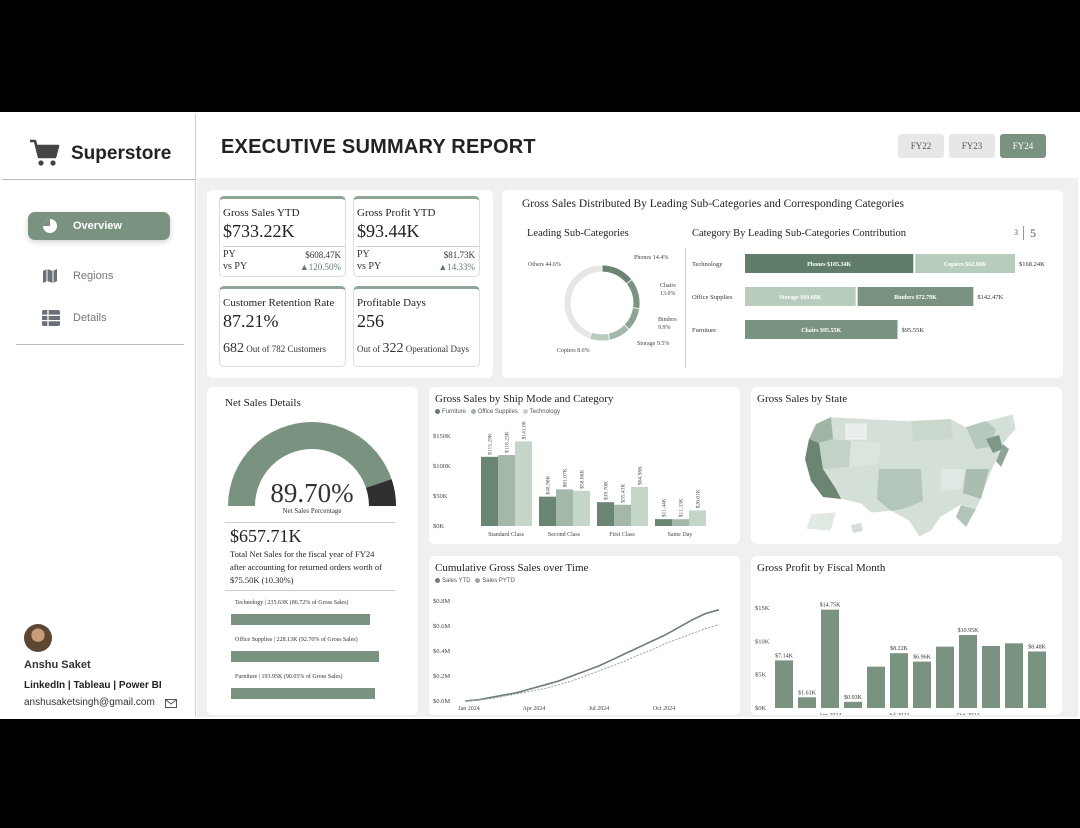  I want to click on fy23-button: FY23, so click(972, 146).